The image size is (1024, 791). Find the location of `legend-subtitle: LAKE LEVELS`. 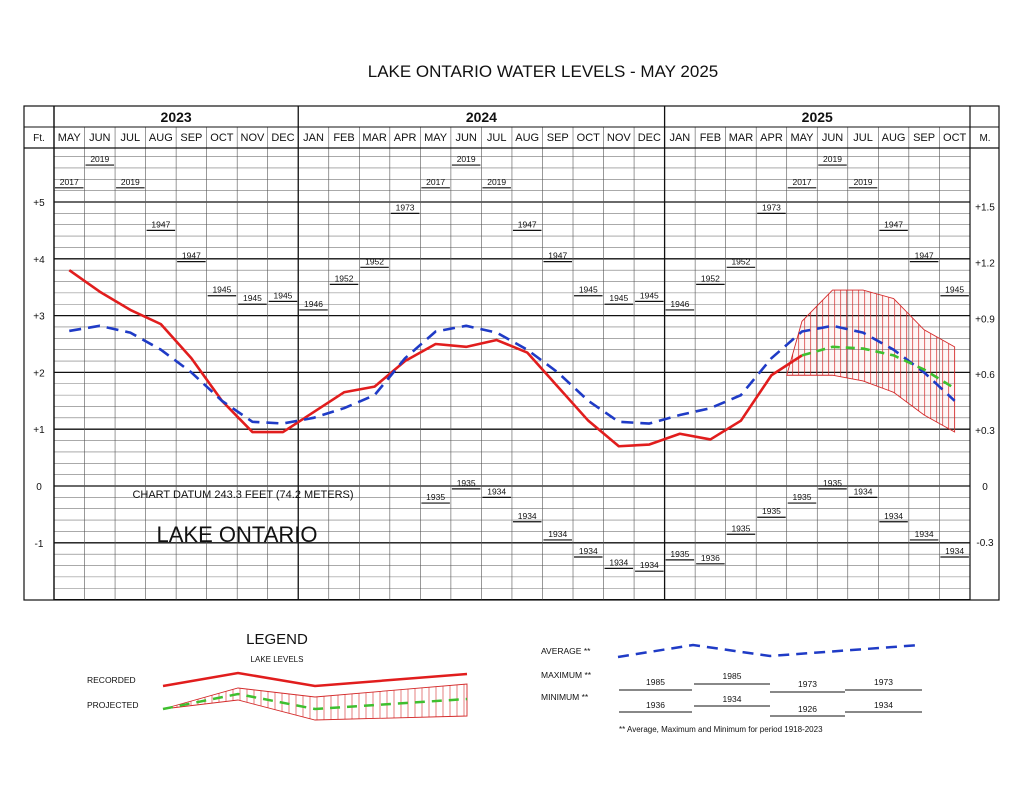

legend-subtitle: LAKE LEVELS is located at coordinates (277, 659).